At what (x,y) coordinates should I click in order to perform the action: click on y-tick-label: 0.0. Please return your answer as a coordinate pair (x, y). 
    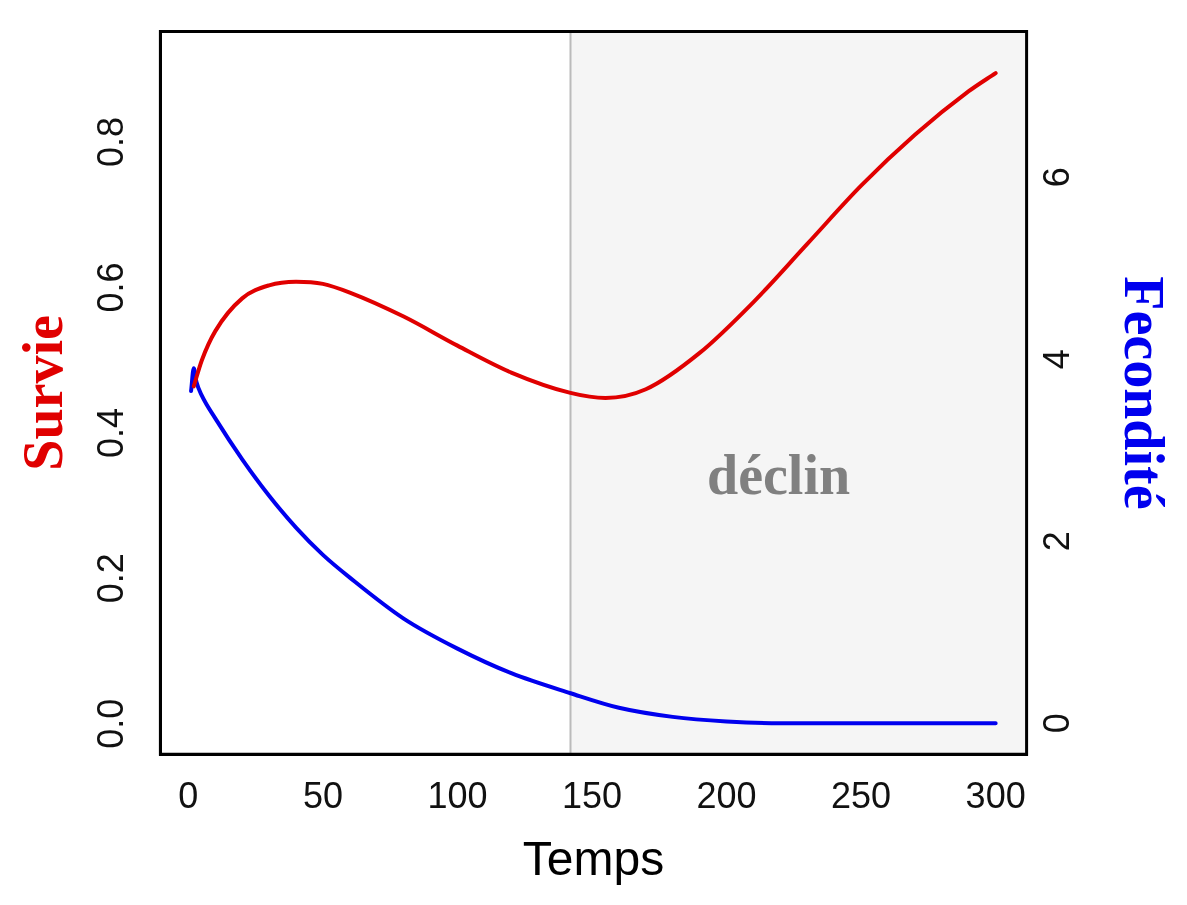
    Looking at the image, I should click on (111, 723).